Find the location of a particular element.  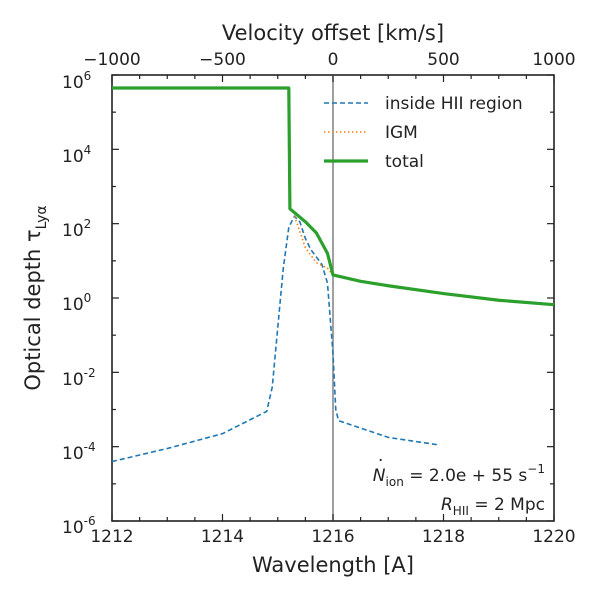

y-axis-title: Optical depth τLyα is located at coordinates (35, 297).